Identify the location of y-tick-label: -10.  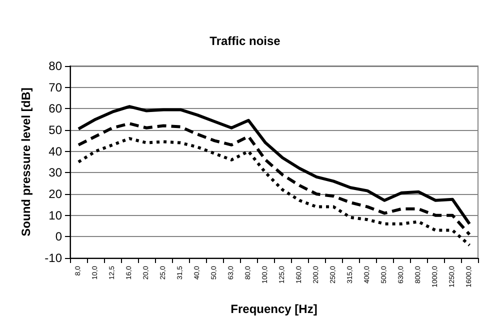
(53, 258).